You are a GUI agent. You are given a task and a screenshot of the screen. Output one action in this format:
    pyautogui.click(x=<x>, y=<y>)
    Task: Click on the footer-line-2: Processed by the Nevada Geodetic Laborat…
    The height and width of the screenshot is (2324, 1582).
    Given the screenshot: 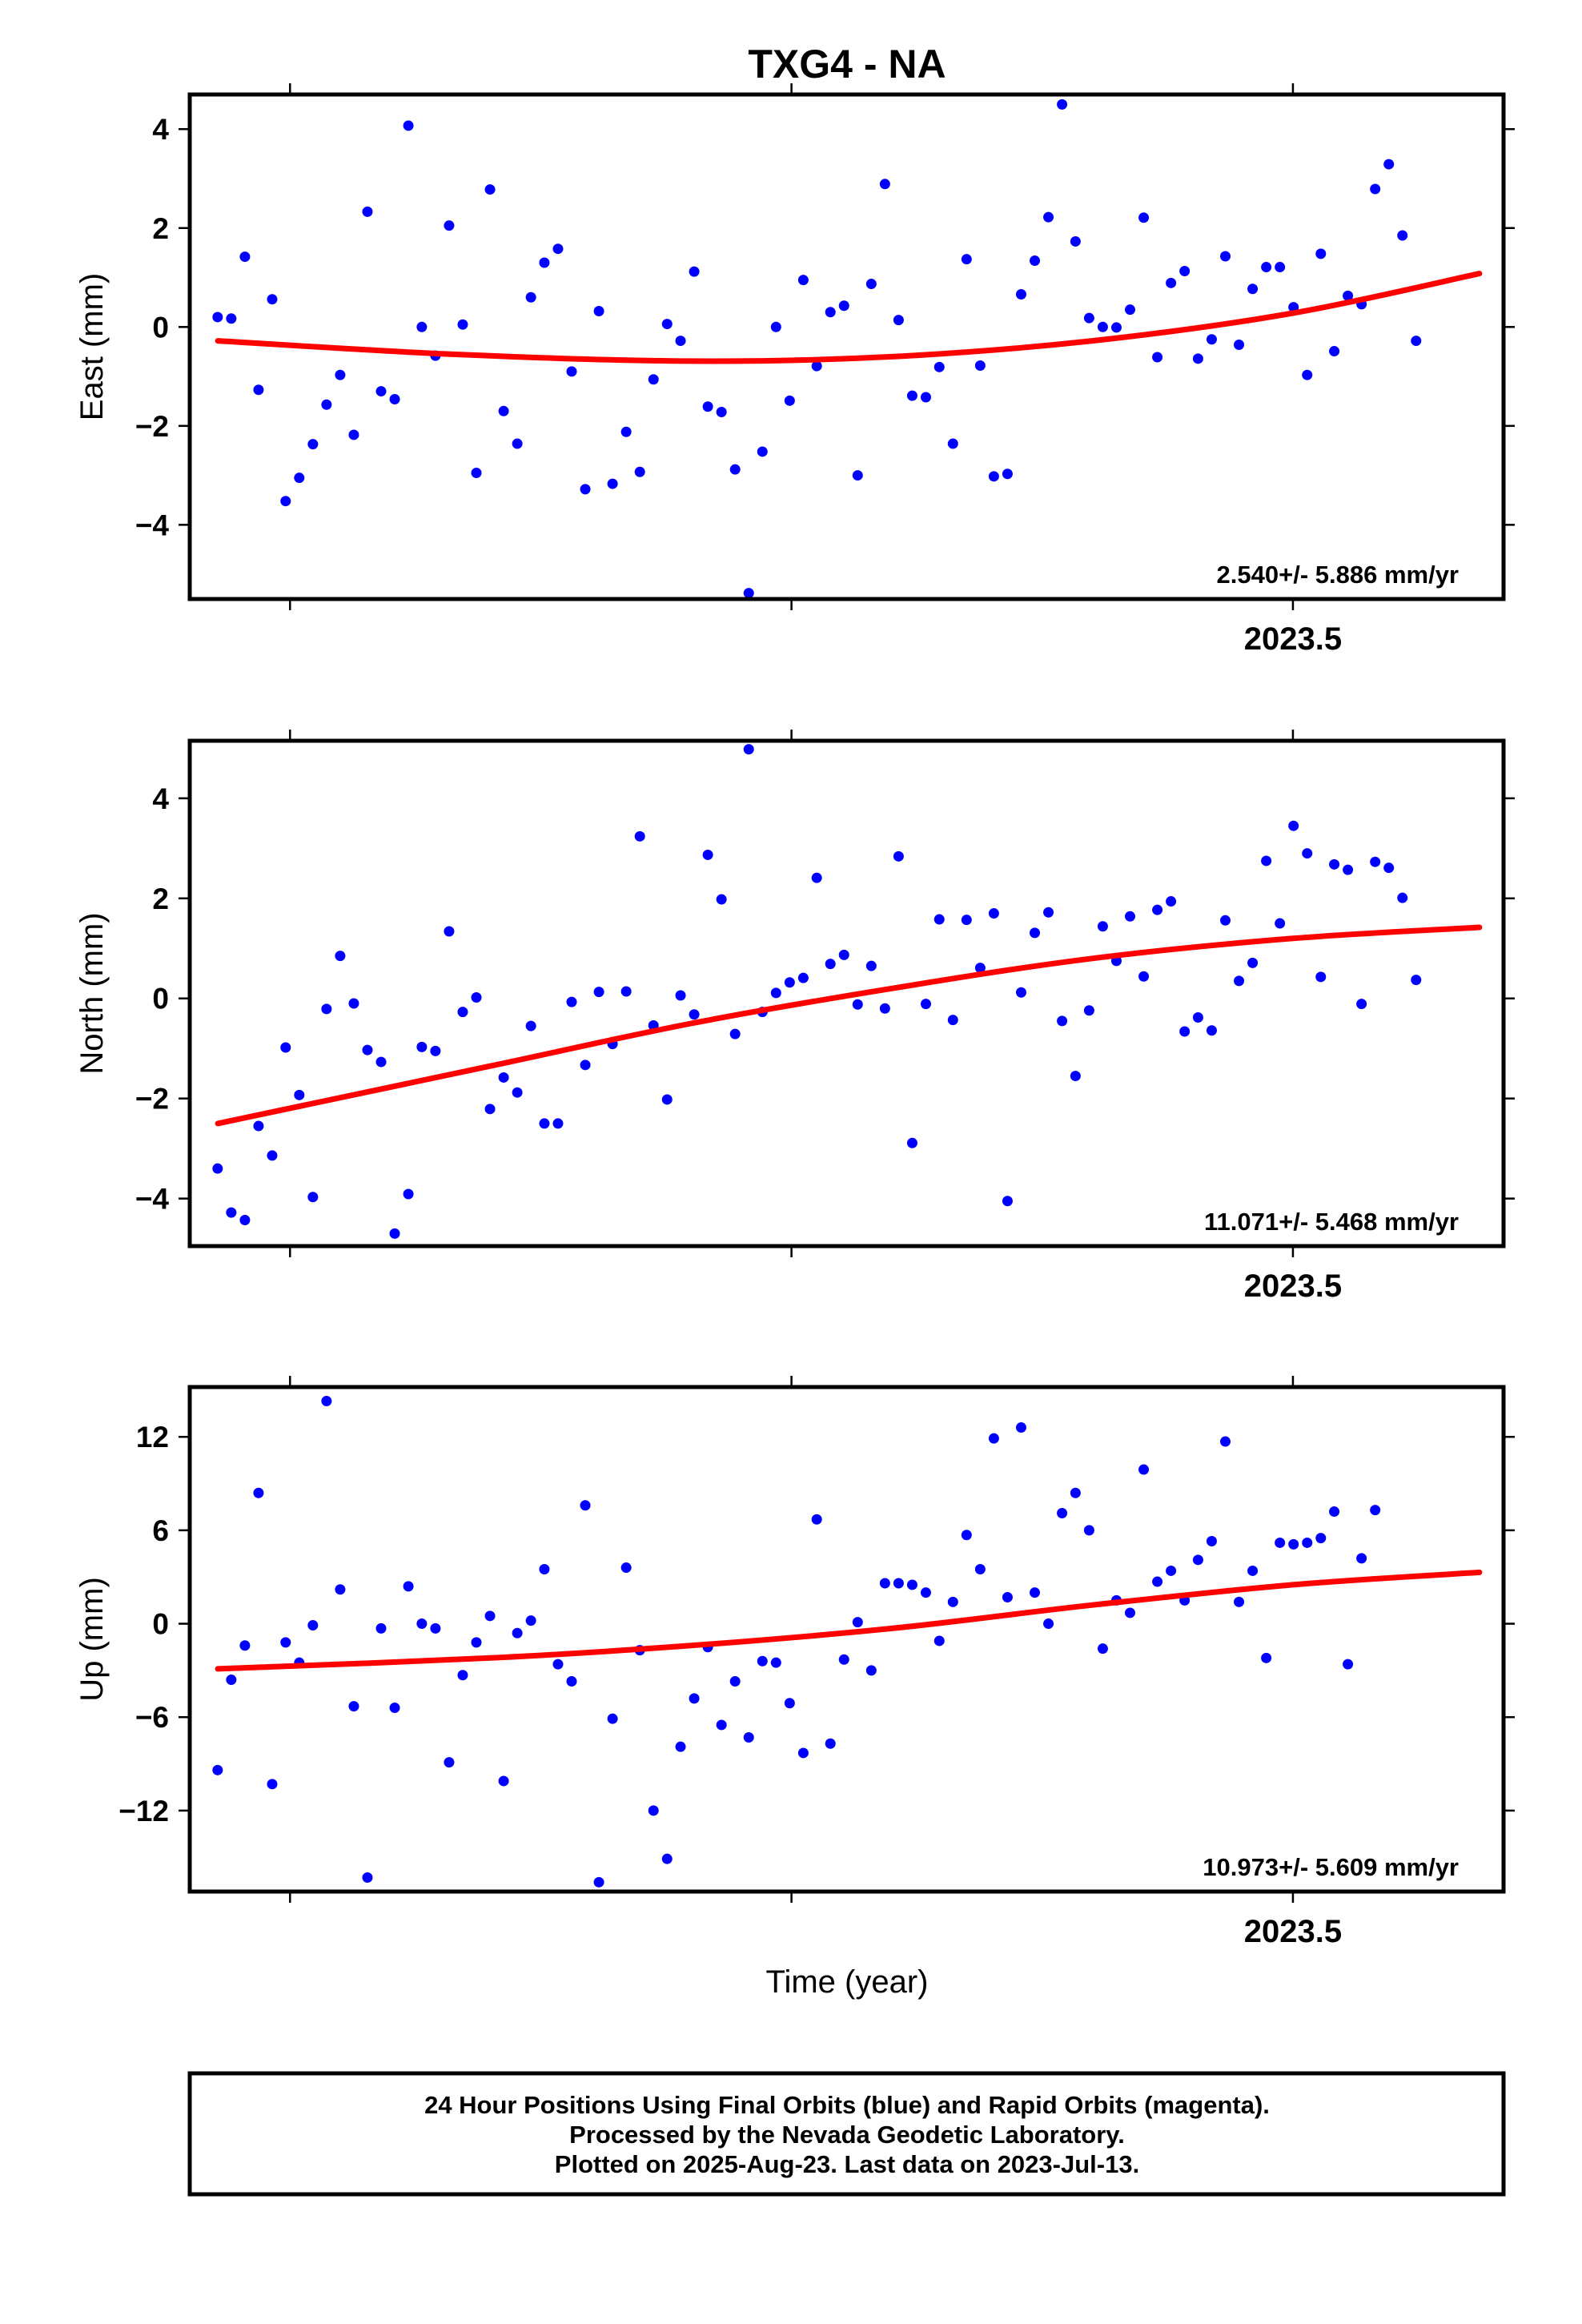 What is the action you would take?
    pyautogui.click(x=847, y=2135)
    